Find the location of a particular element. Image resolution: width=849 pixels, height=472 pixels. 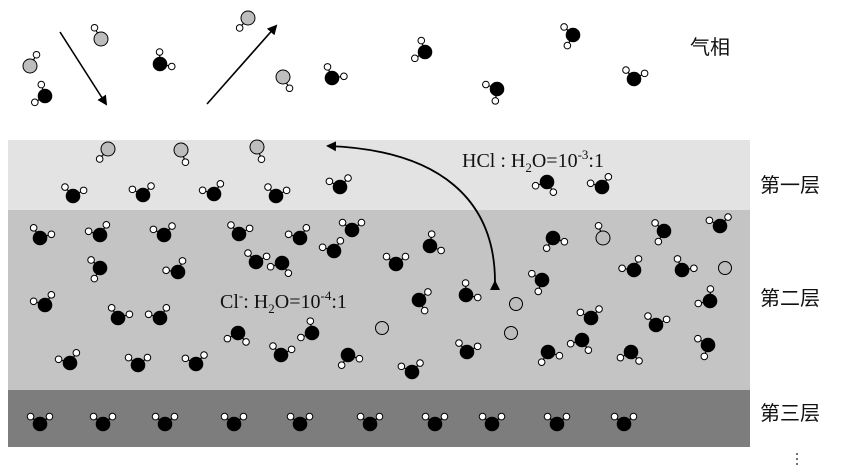

hcl-ratio: HCl : H2O=10-3:1 is located at coordinates (533, 161).